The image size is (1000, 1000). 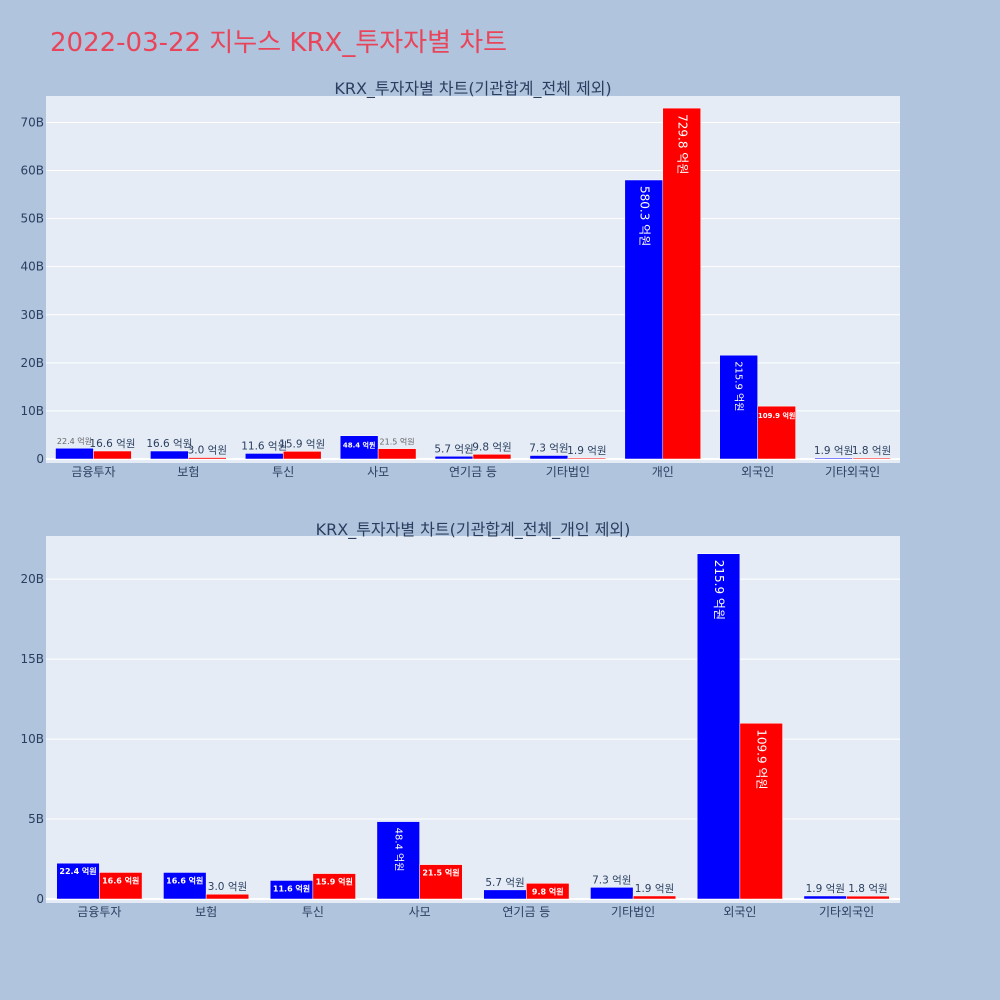 I want to click on buy-bar-투신, so click(x=264, y=456).